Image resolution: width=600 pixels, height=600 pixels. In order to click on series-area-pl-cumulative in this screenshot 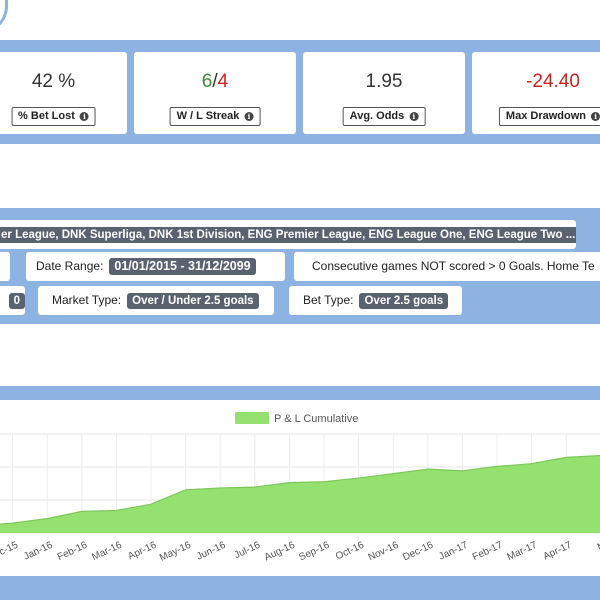, I will do `click(300, 494)`.